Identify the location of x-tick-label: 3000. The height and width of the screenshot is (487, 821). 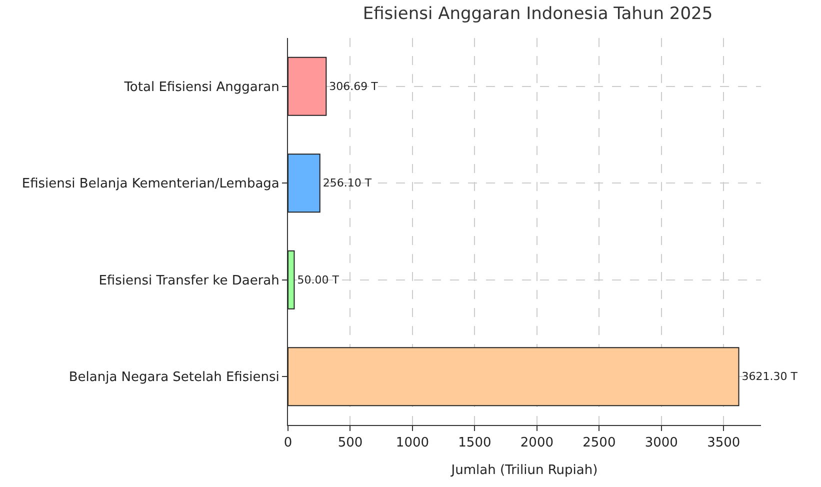
(661, 443).